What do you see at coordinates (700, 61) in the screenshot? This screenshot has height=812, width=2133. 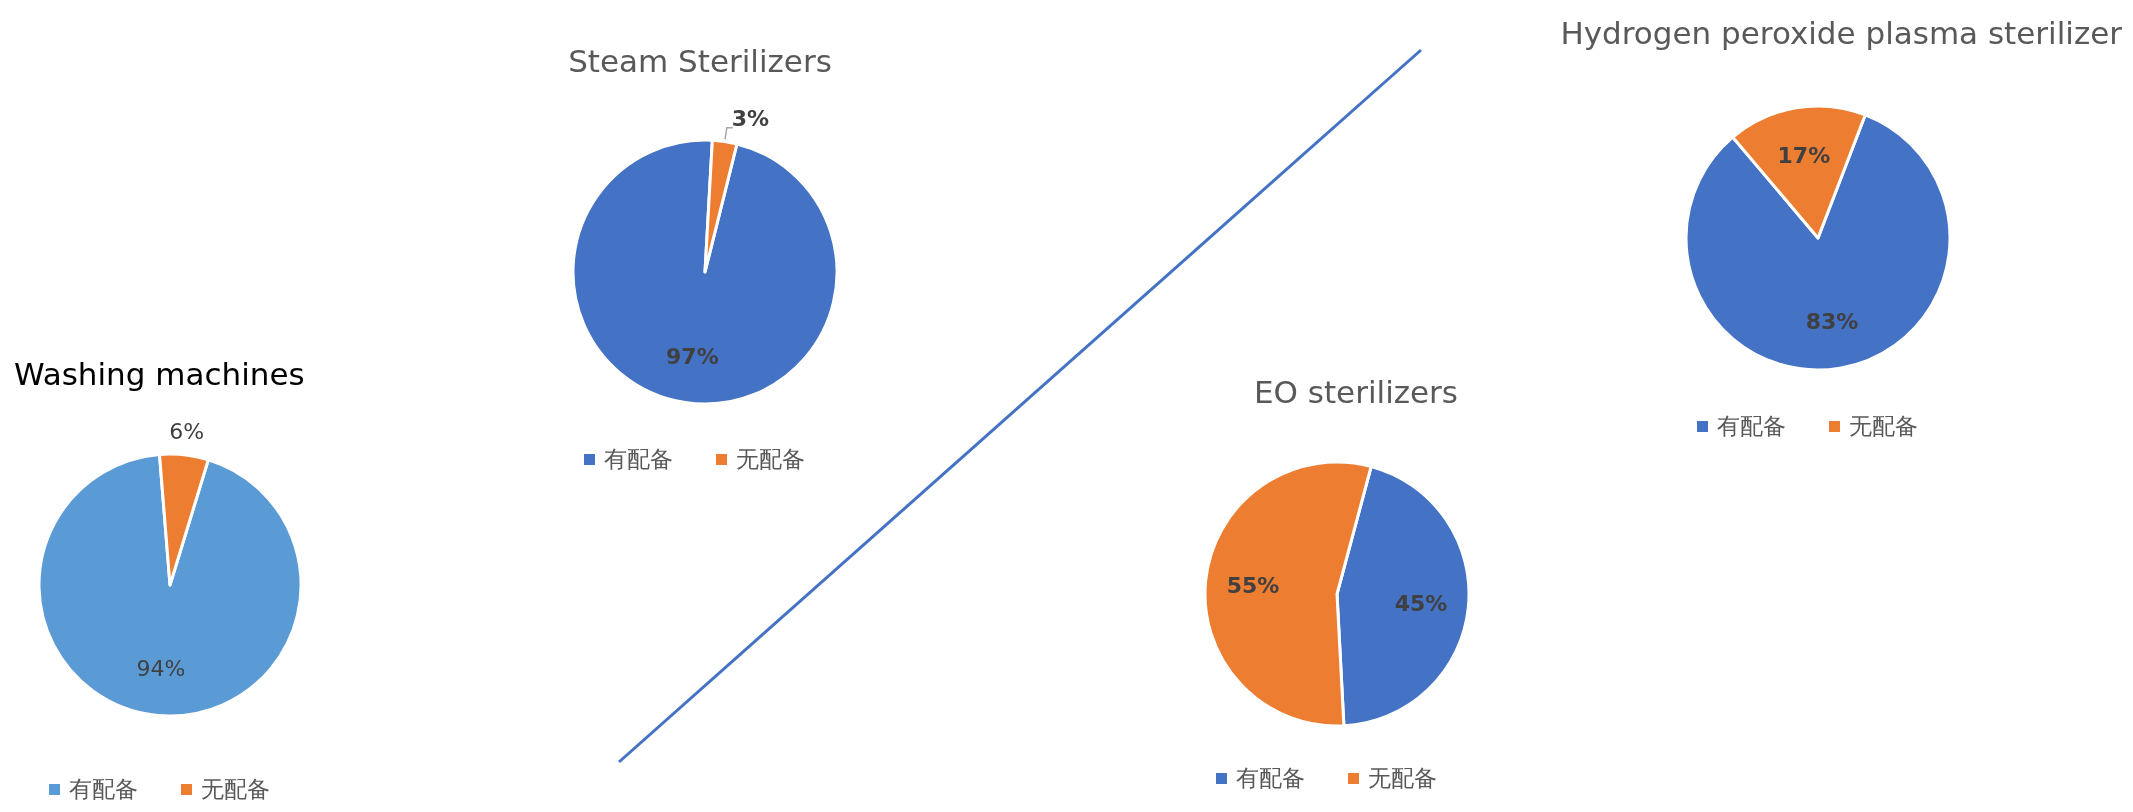 I see `chart-title: Steam Sterilizers` at bounding box center [700, 61].